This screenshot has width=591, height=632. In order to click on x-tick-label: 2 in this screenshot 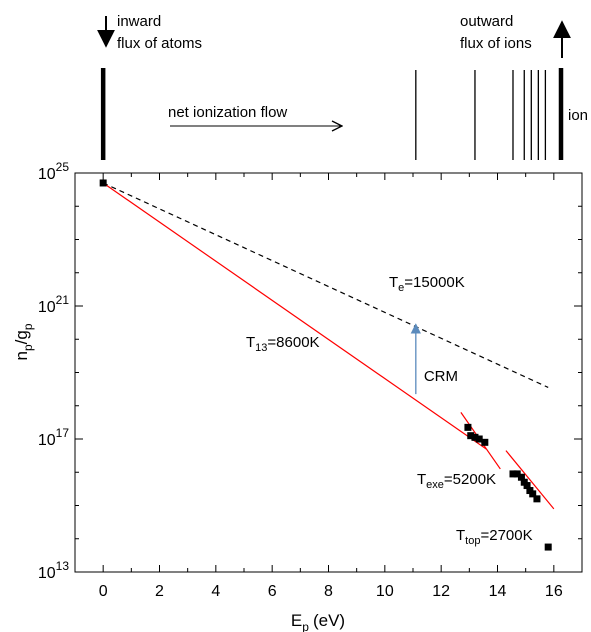, I will do `click(159, 591)`.